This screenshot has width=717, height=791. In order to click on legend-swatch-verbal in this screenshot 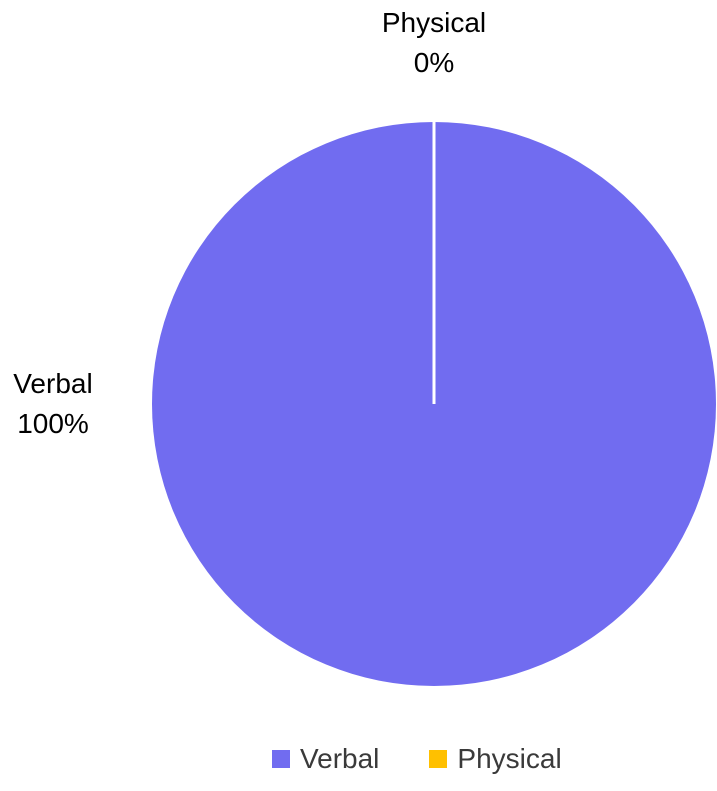, I will do `click(281, 759)`.